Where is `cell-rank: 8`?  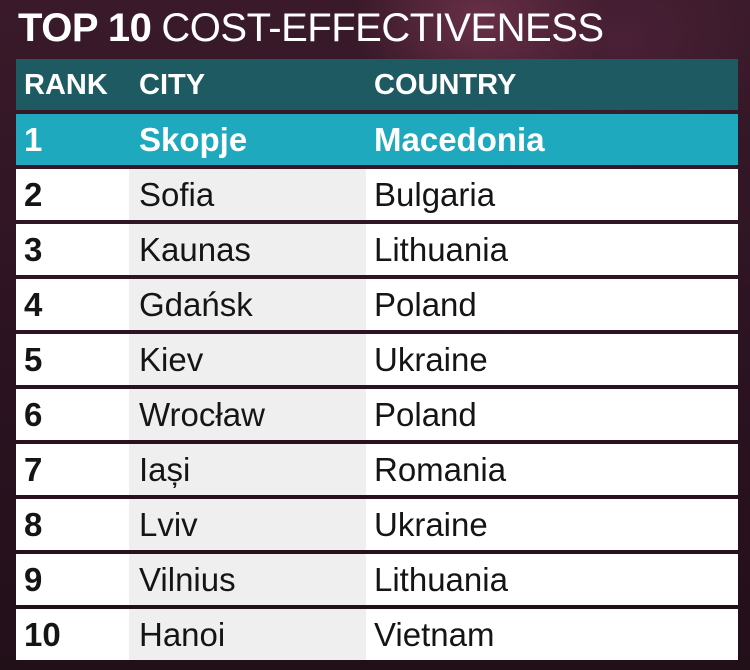
cell-rank: 8 is located at coordinates (33, 524).